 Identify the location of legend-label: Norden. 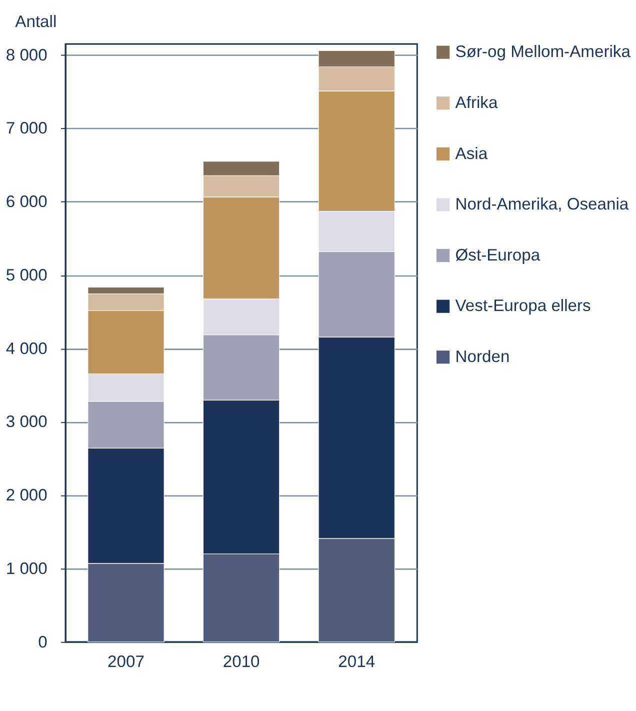
(482, 356).